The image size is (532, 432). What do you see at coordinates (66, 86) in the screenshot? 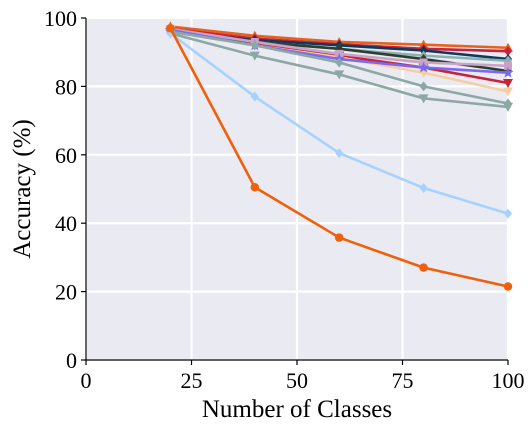
I see `y-tick-label: 80` at bounding box center [66, 86].